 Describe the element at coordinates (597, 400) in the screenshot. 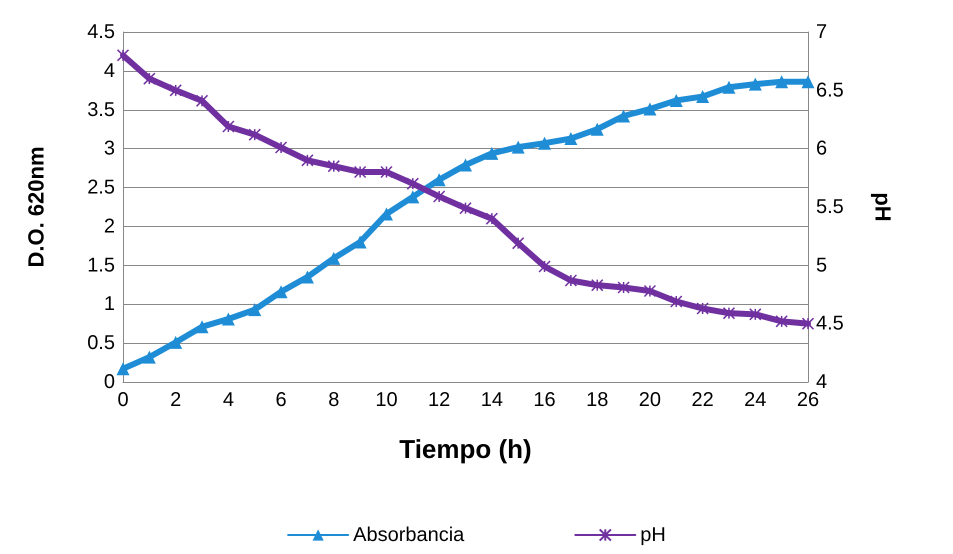

I see `x-tick-label: 18` at that location.